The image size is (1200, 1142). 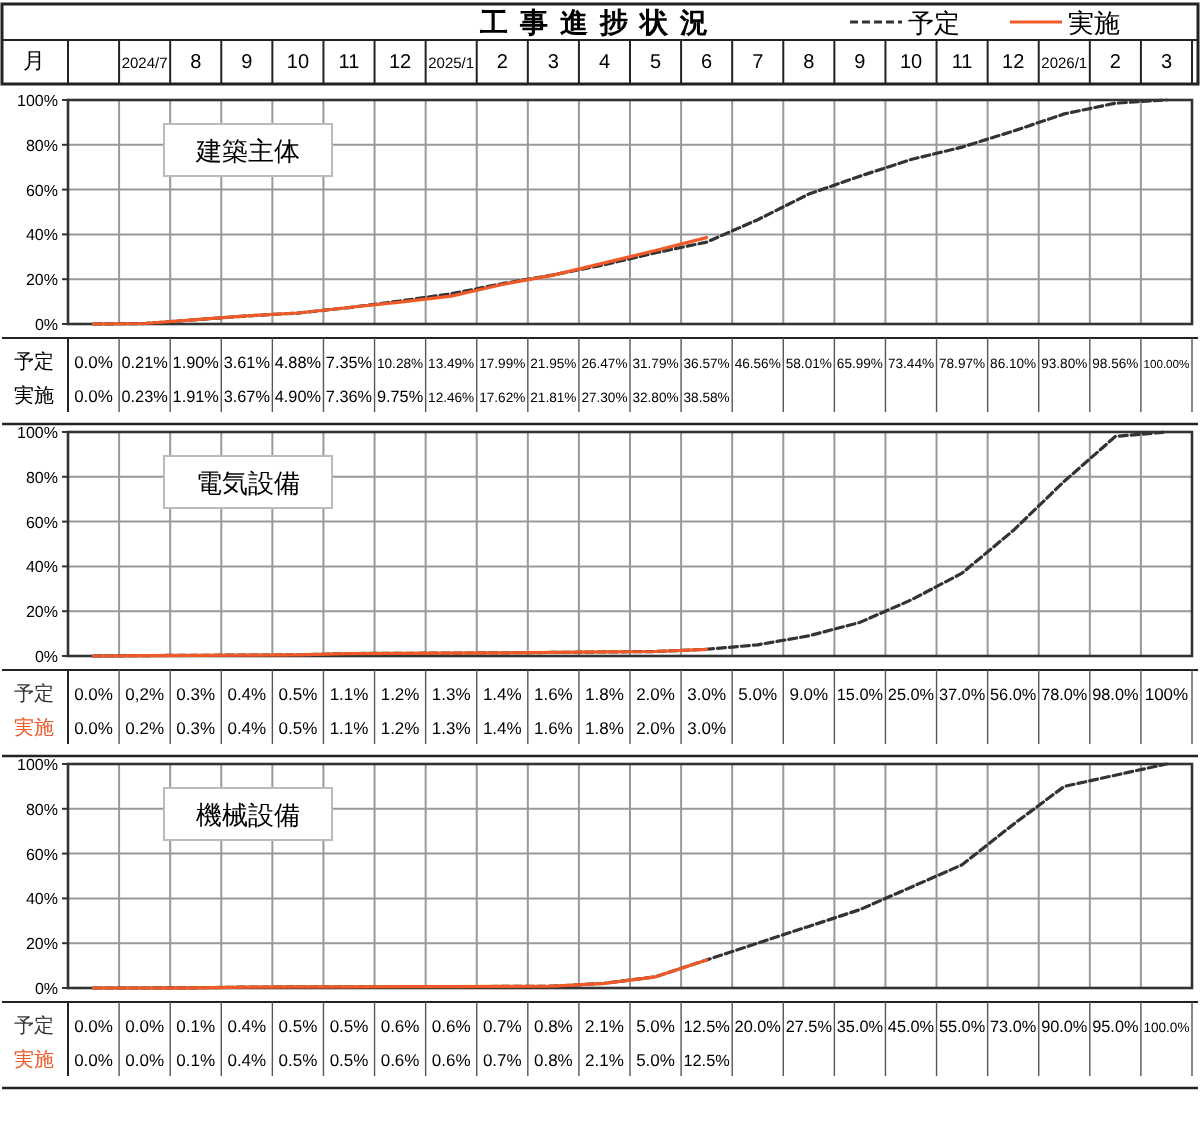 I want to click on x-tick-label: 11, so click(x=349, y=63).